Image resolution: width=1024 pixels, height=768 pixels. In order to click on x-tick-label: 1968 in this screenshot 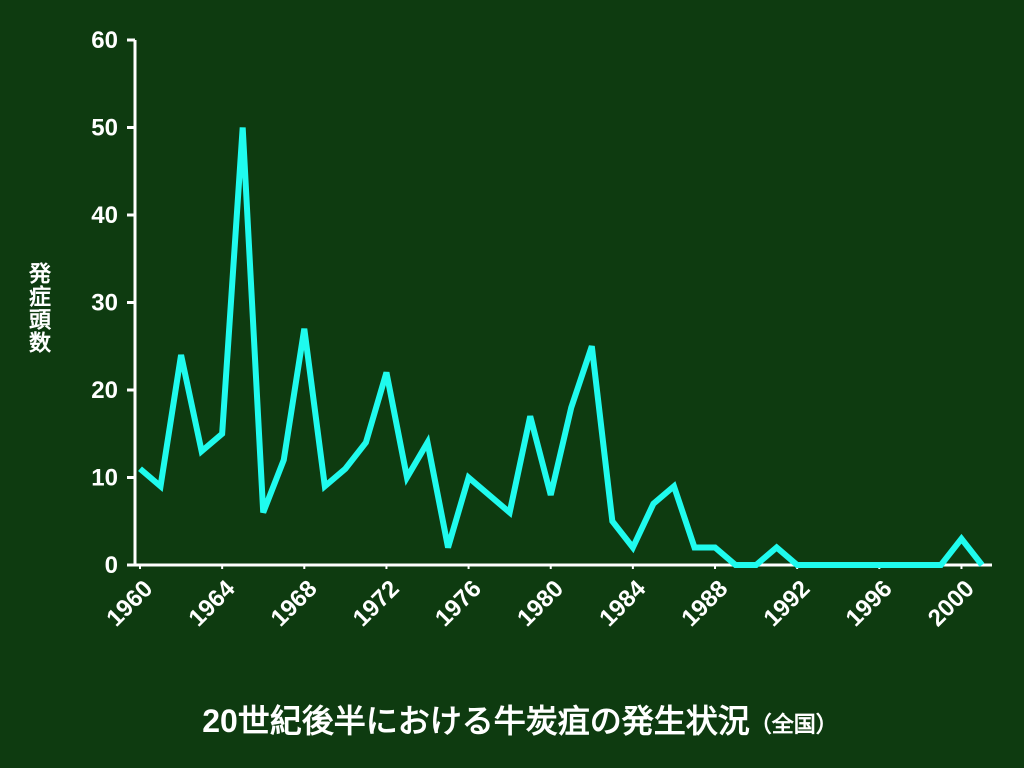, I will do `click(294, 603)`.